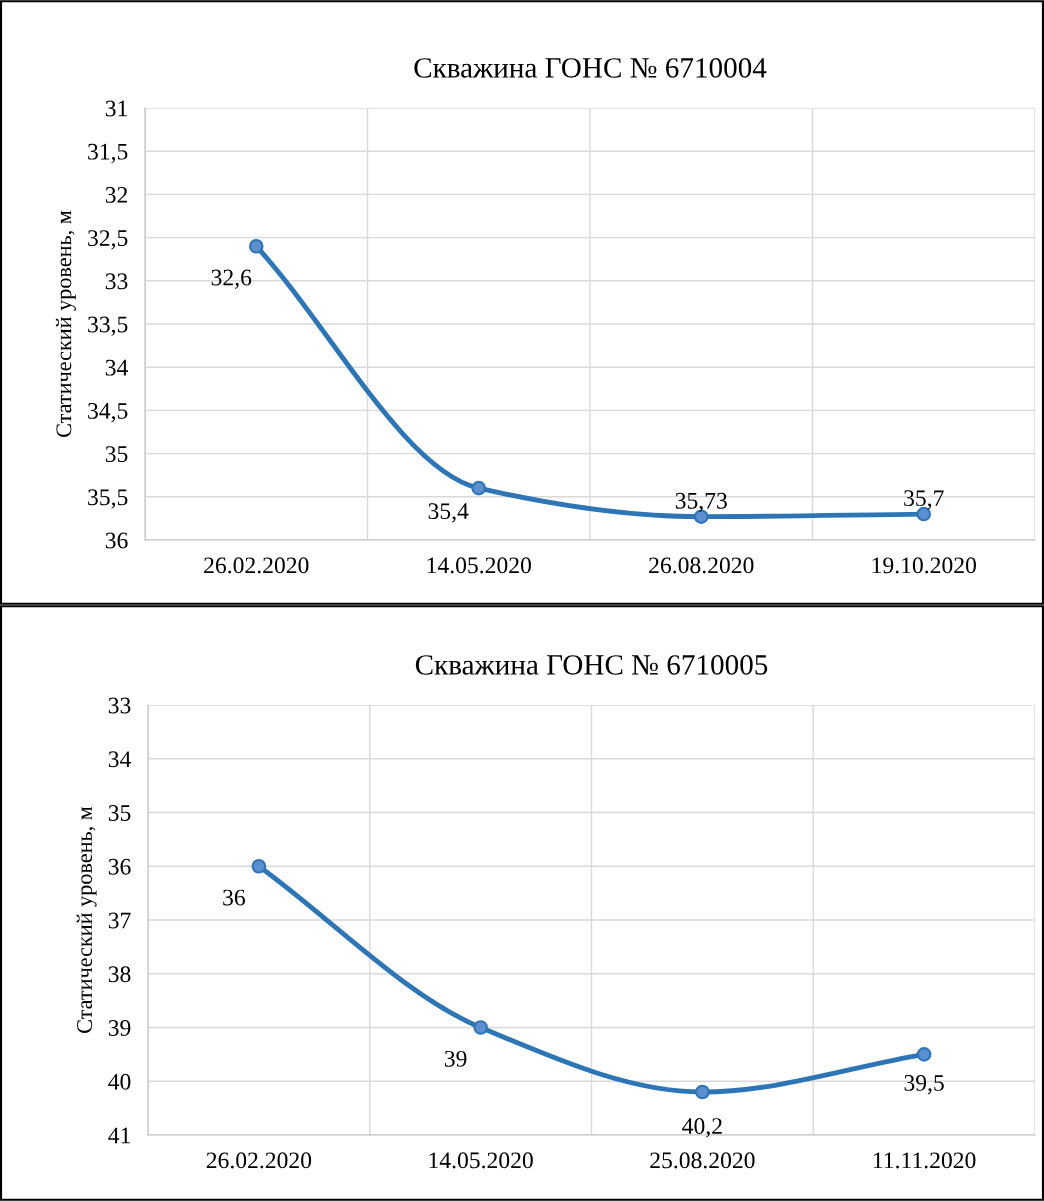  Describe the element at coordinates (108, 153) in the screenshot. I see `y-tick-label: 31,5` at that location.